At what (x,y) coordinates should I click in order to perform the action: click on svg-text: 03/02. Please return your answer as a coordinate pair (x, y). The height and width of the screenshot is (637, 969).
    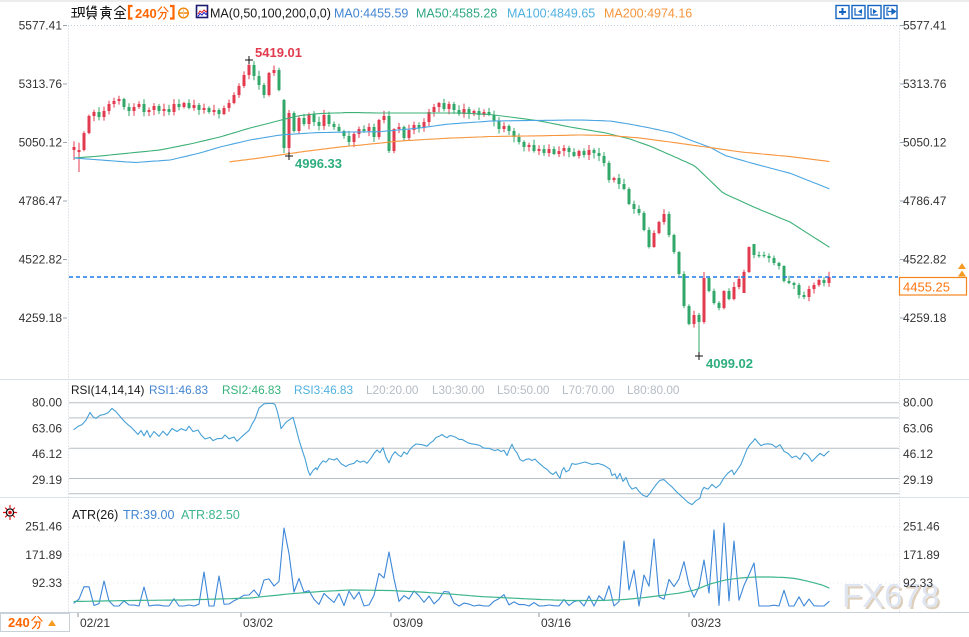
    Looking at the image, I should click on (258, 623).